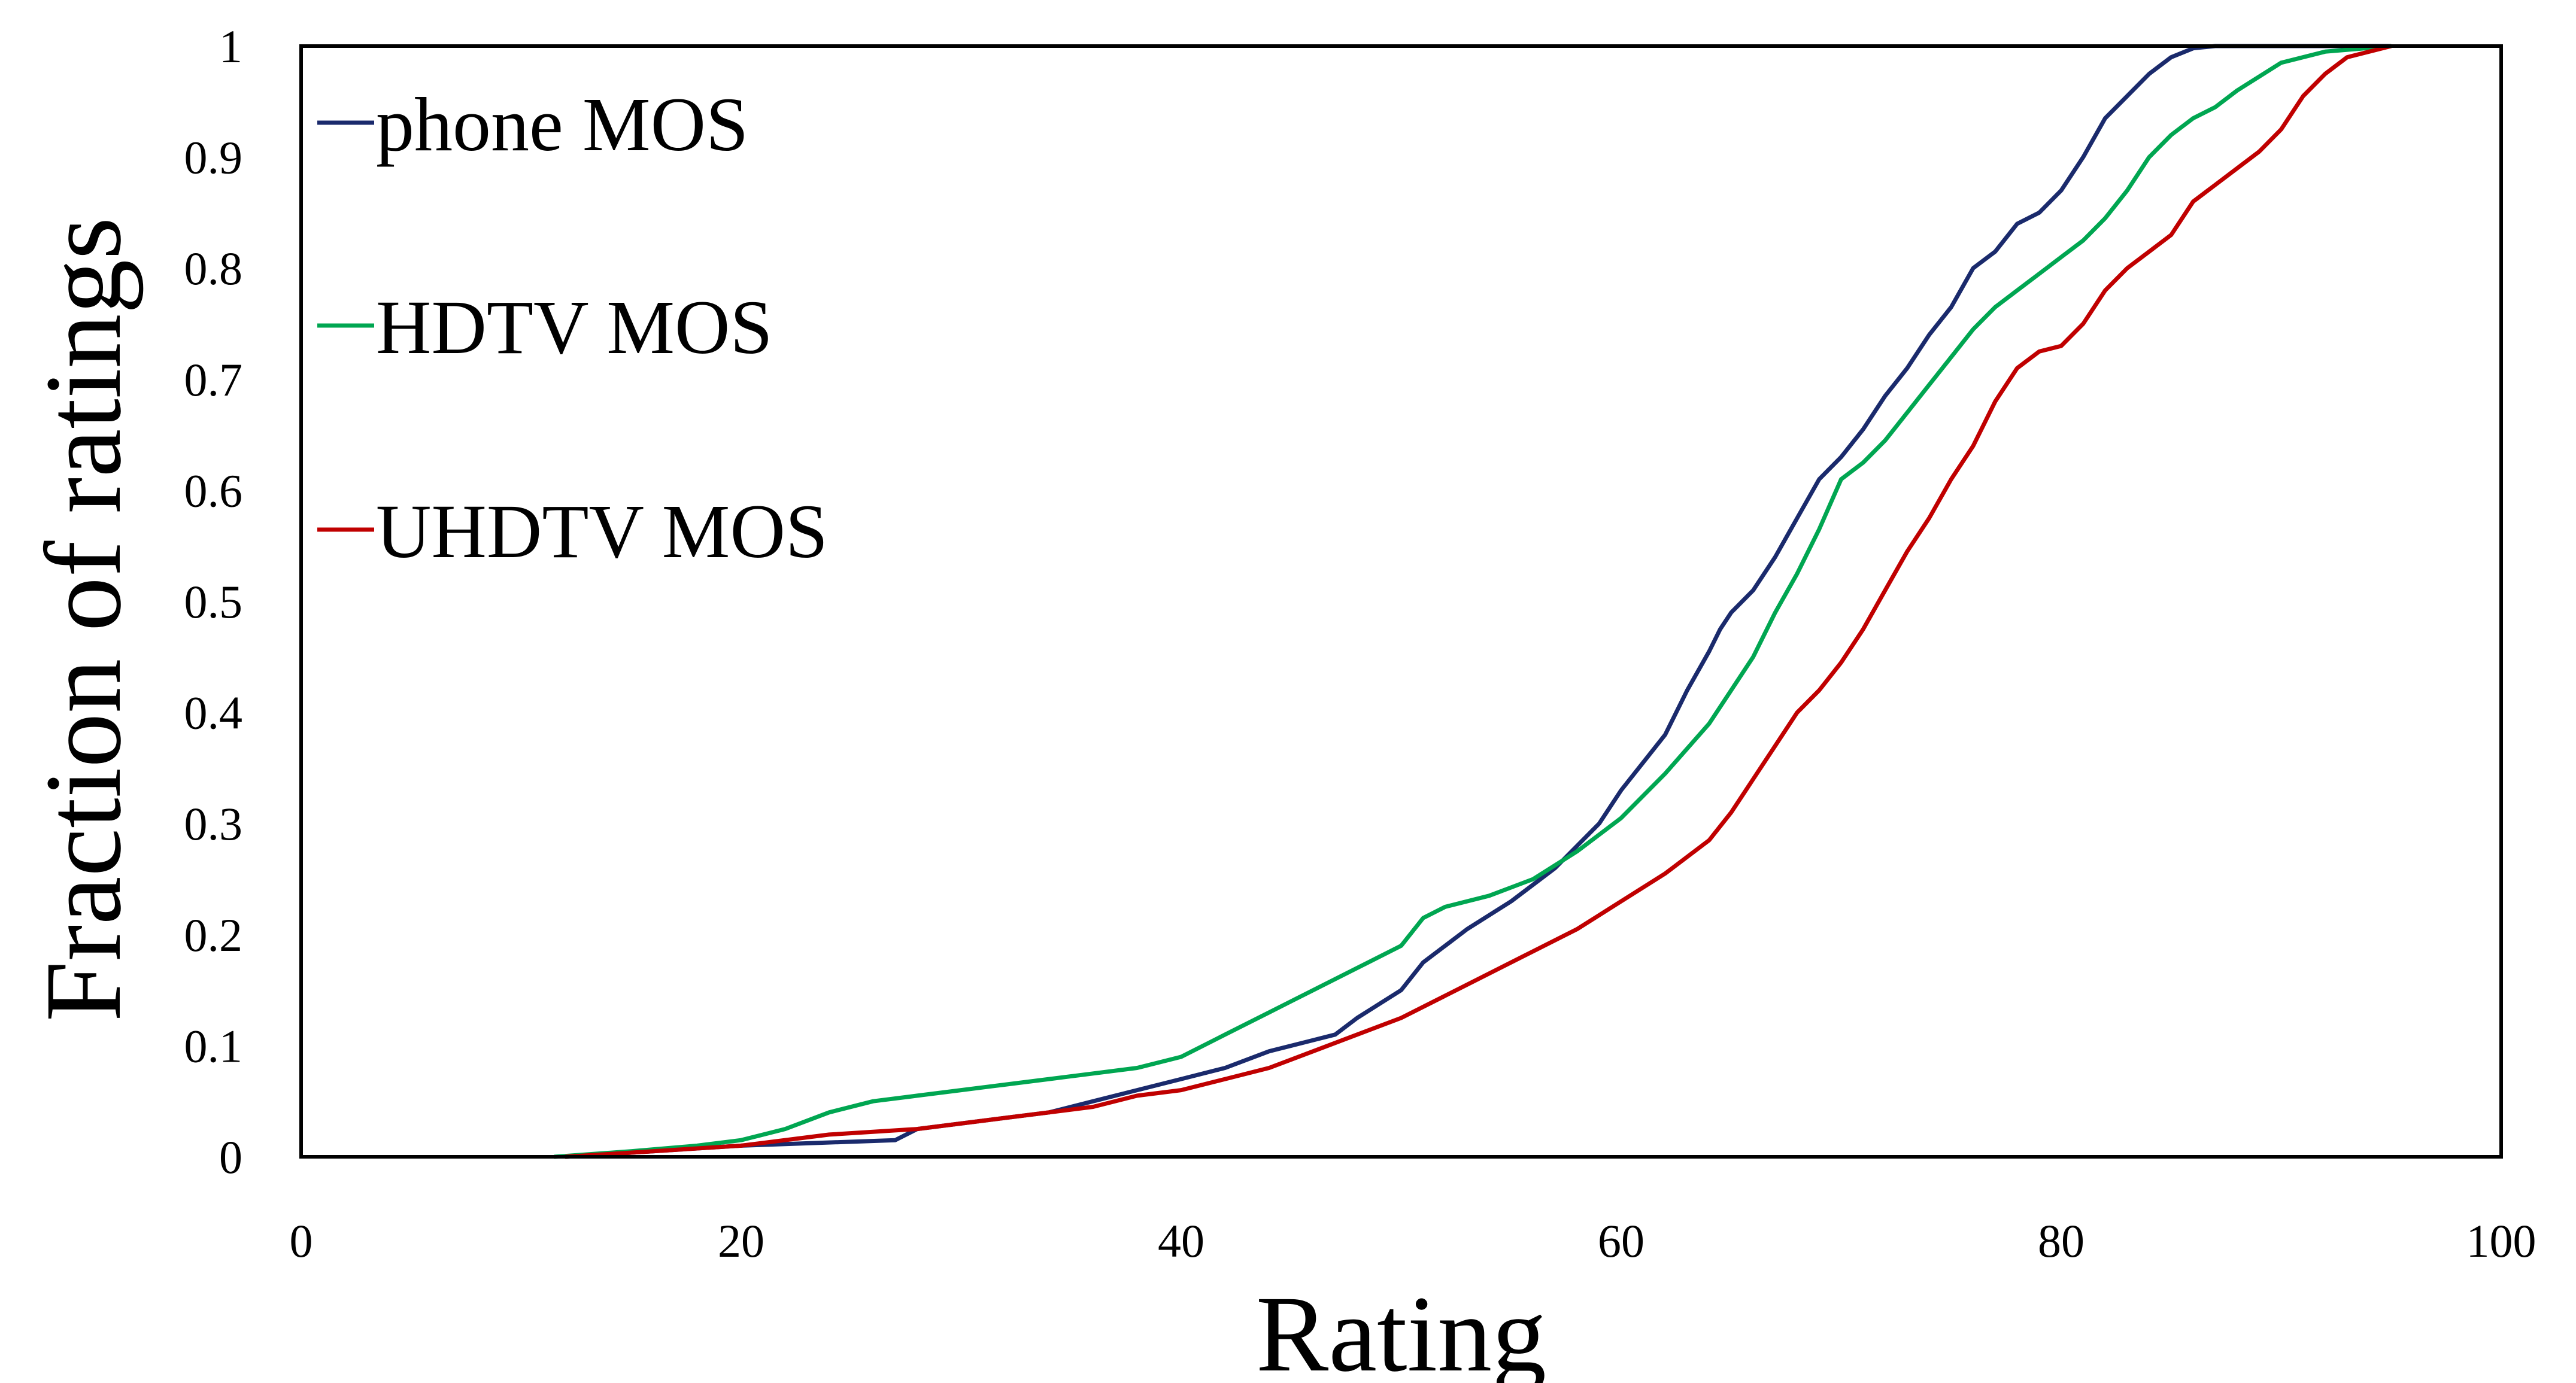  I want to click on y-axis-tick-labels: 0 0.1 0.2 0.3 0.4 0.5 0.6 0.7 0.8 0.9 1, so click(213, 601).